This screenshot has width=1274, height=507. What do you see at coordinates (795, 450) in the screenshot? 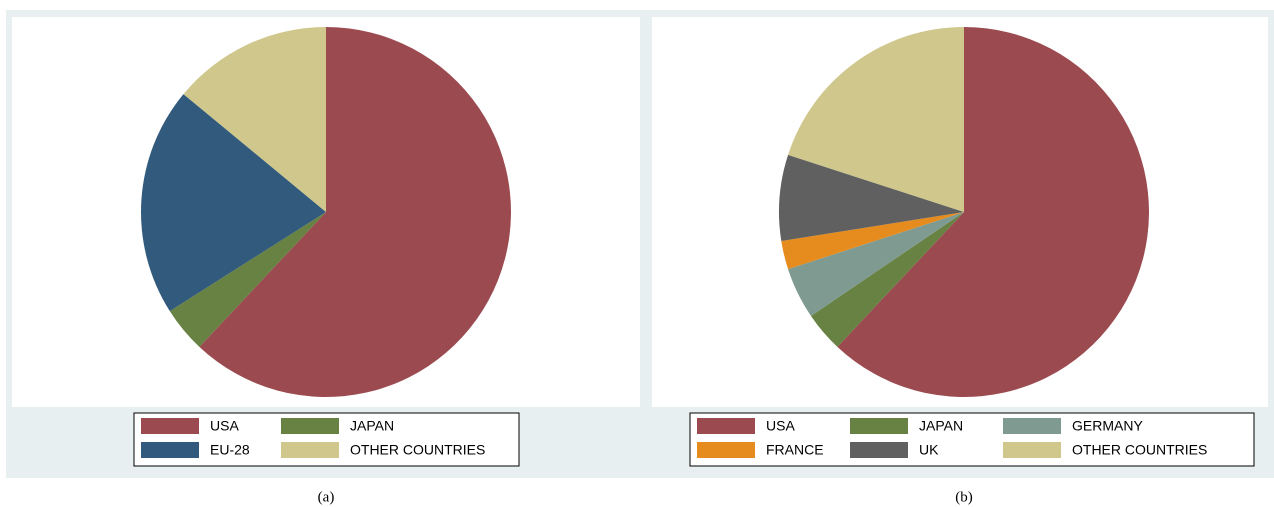
I see `legend-label: FRANCE` at bounding box center [795, 450].